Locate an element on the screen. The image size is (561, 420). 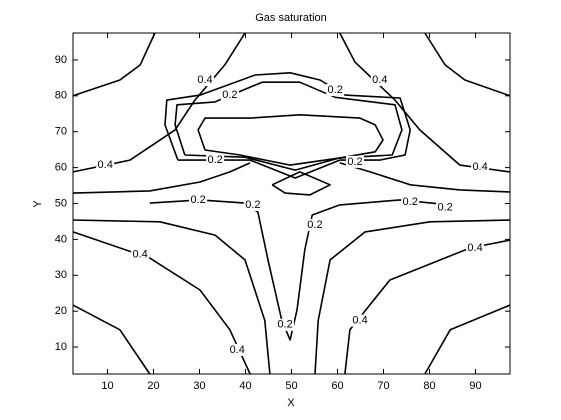
x-tick-label: 80 is located at coordinates (429, 386).